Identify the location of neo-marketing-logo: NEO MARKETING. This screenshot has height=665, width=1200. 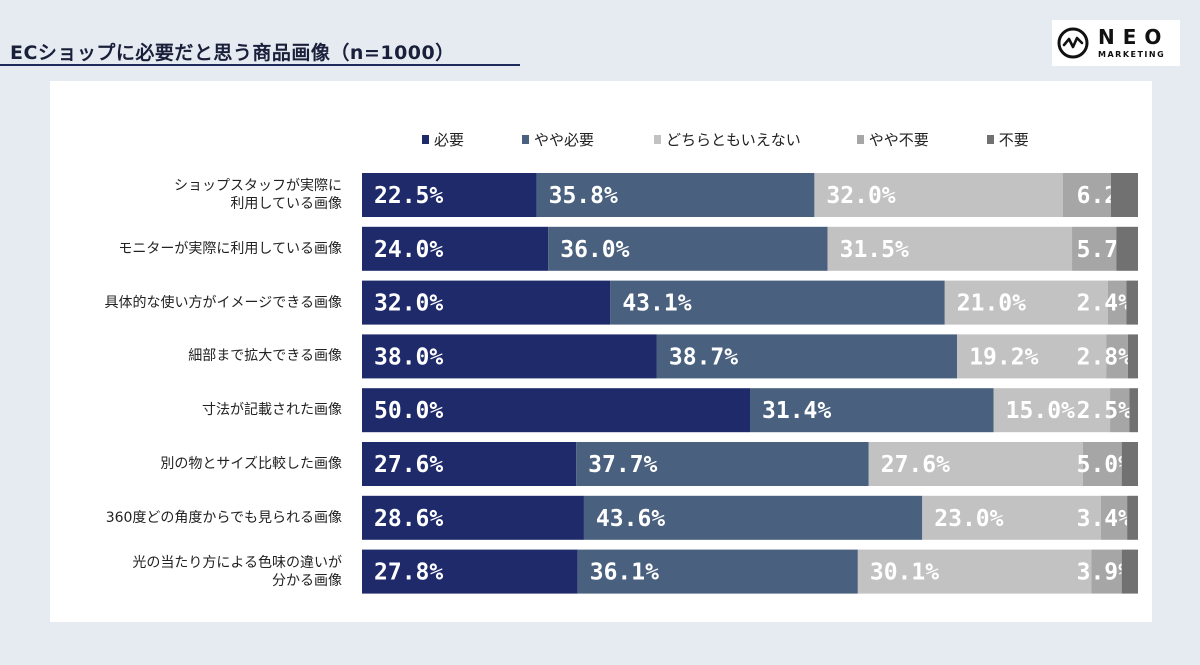
(1116, 43).